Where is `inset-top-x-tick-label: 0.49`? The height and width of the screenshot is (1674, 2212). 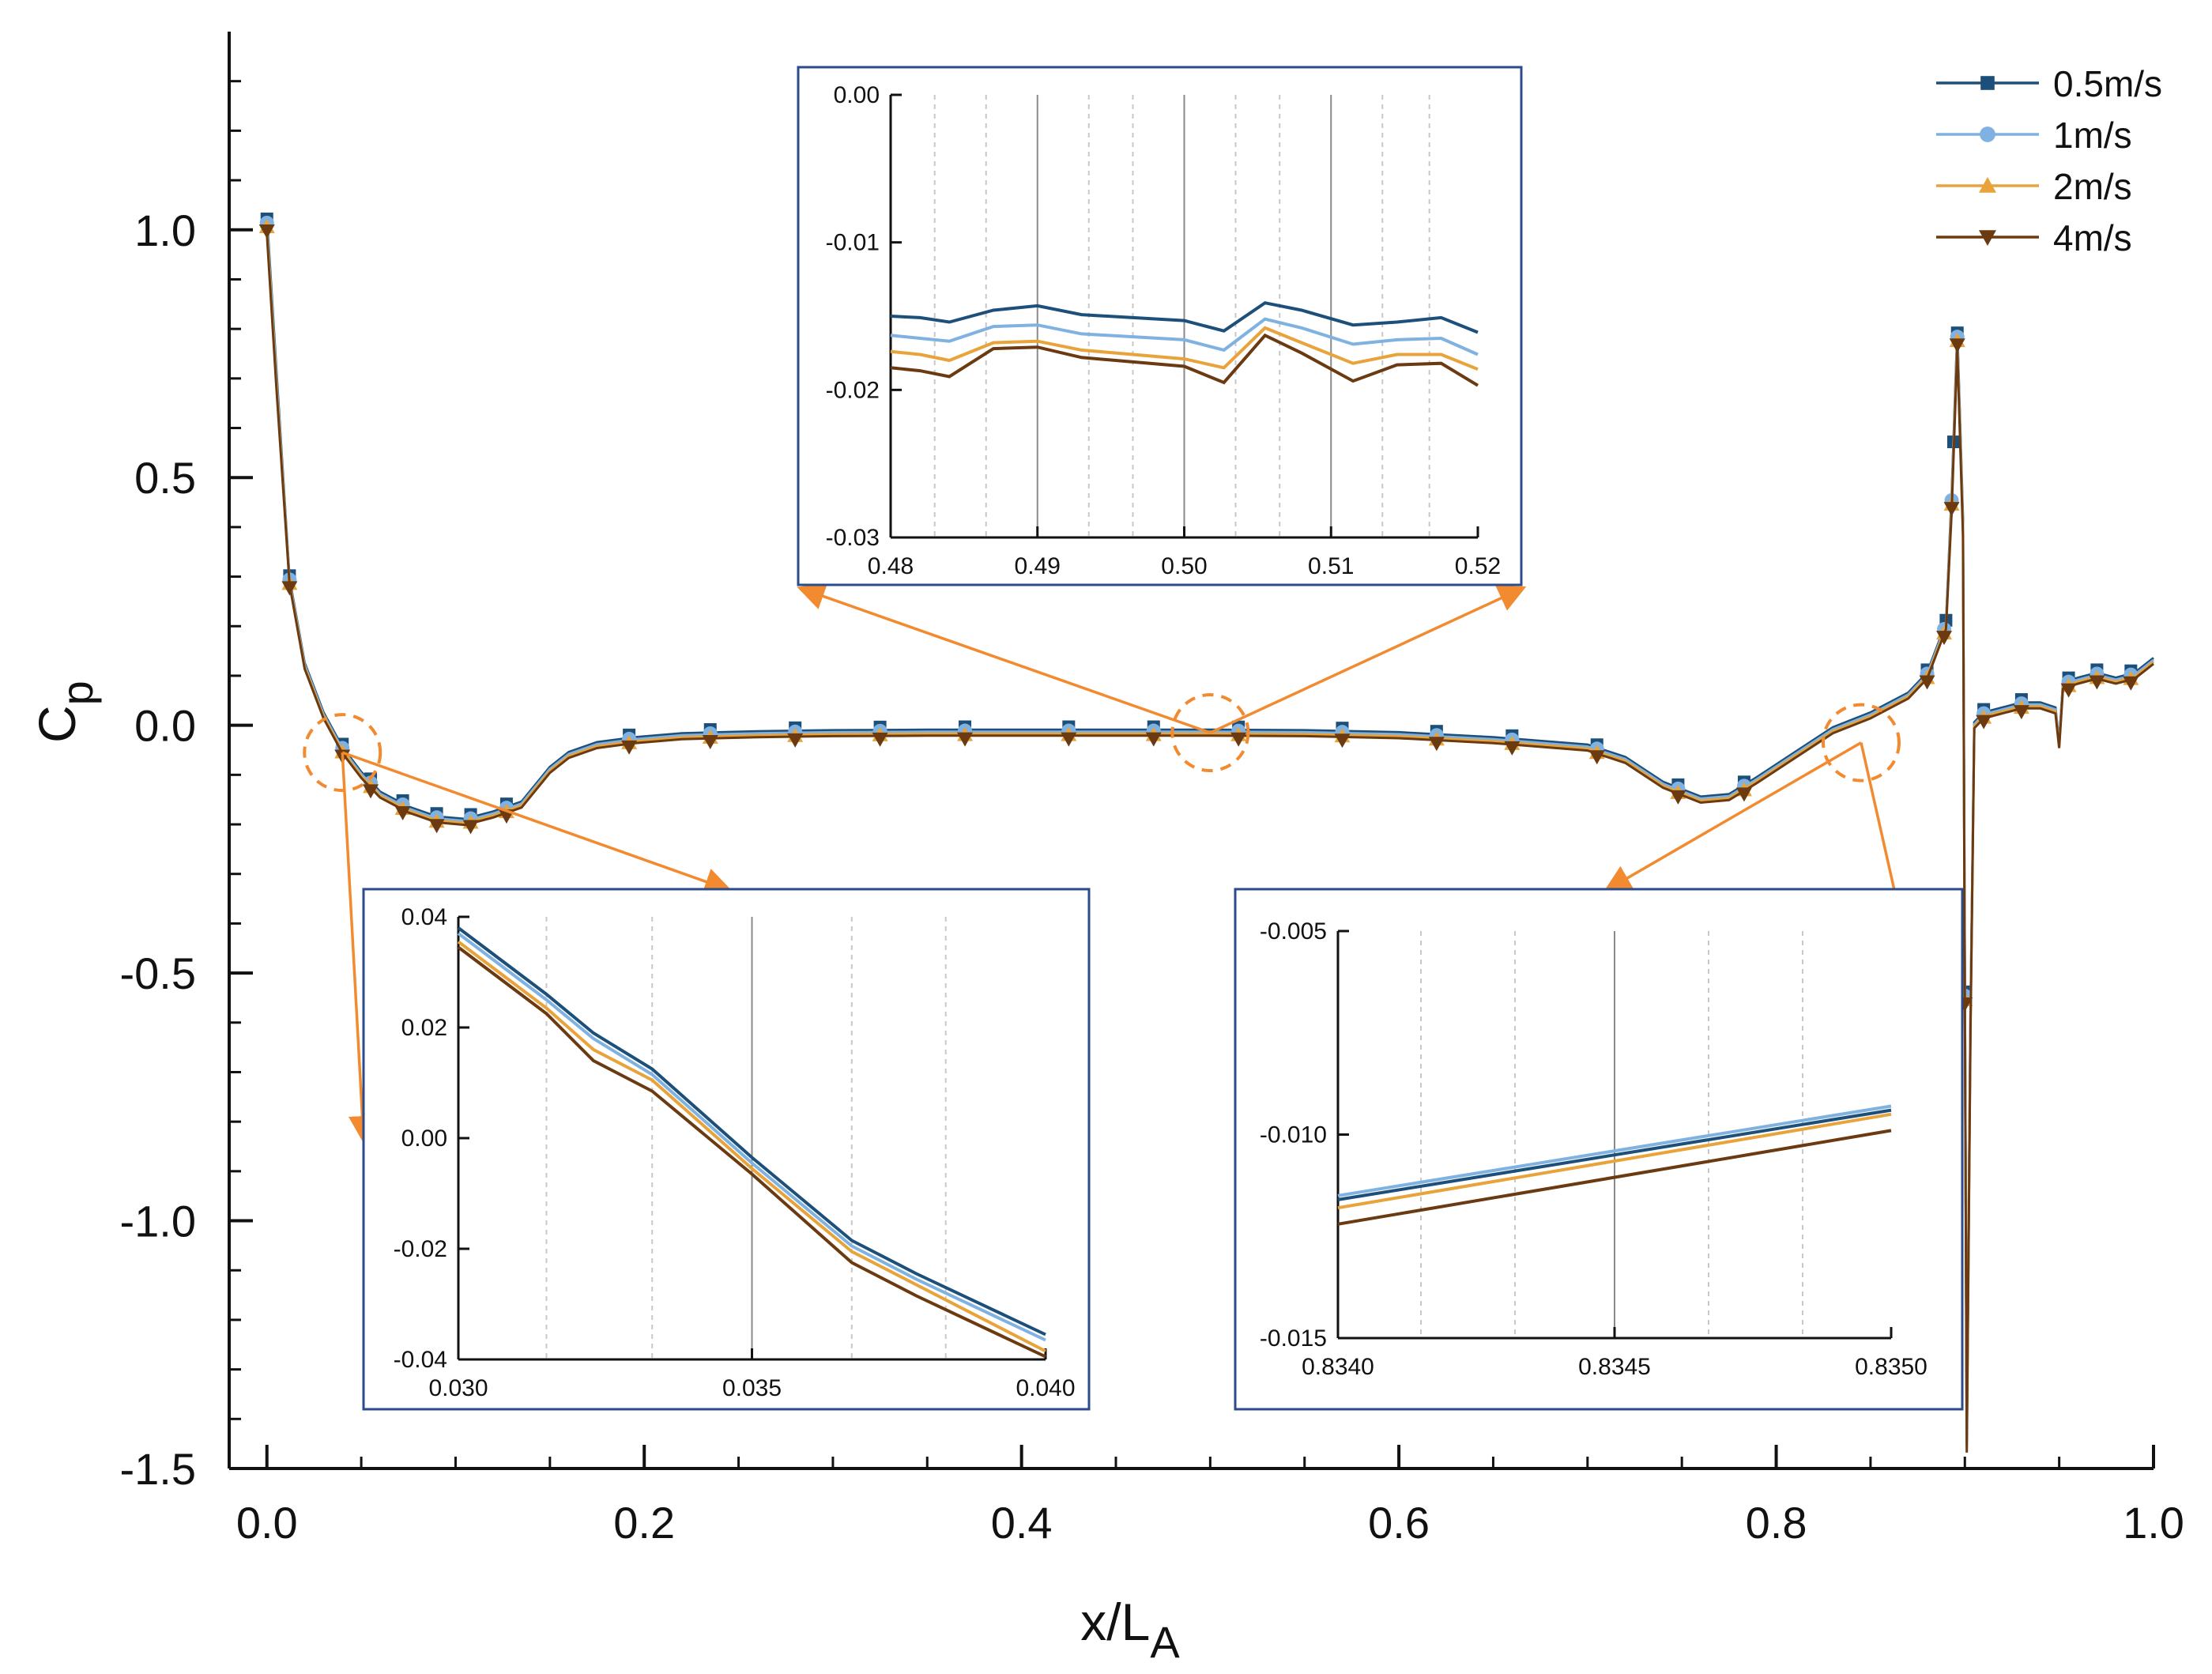 inset-top-x-tick-label: 0.49 is located at coordinates (1038, 566).